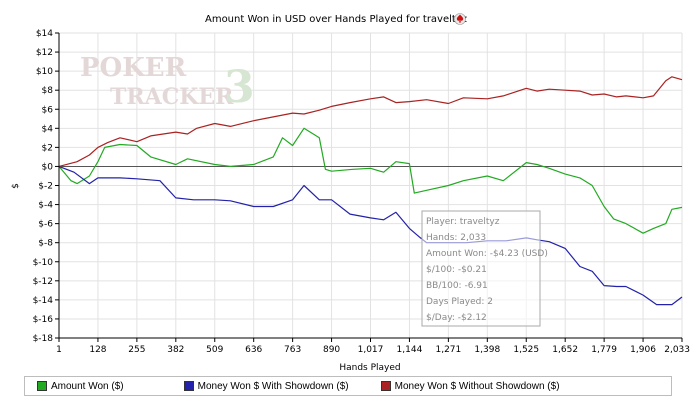 The width and height of the screenshot is (700, 420). What do you see at coordinates (677, 350) in the screenshot?
I see `x-tick-label: 2,033` at bounding box center [677, 350].